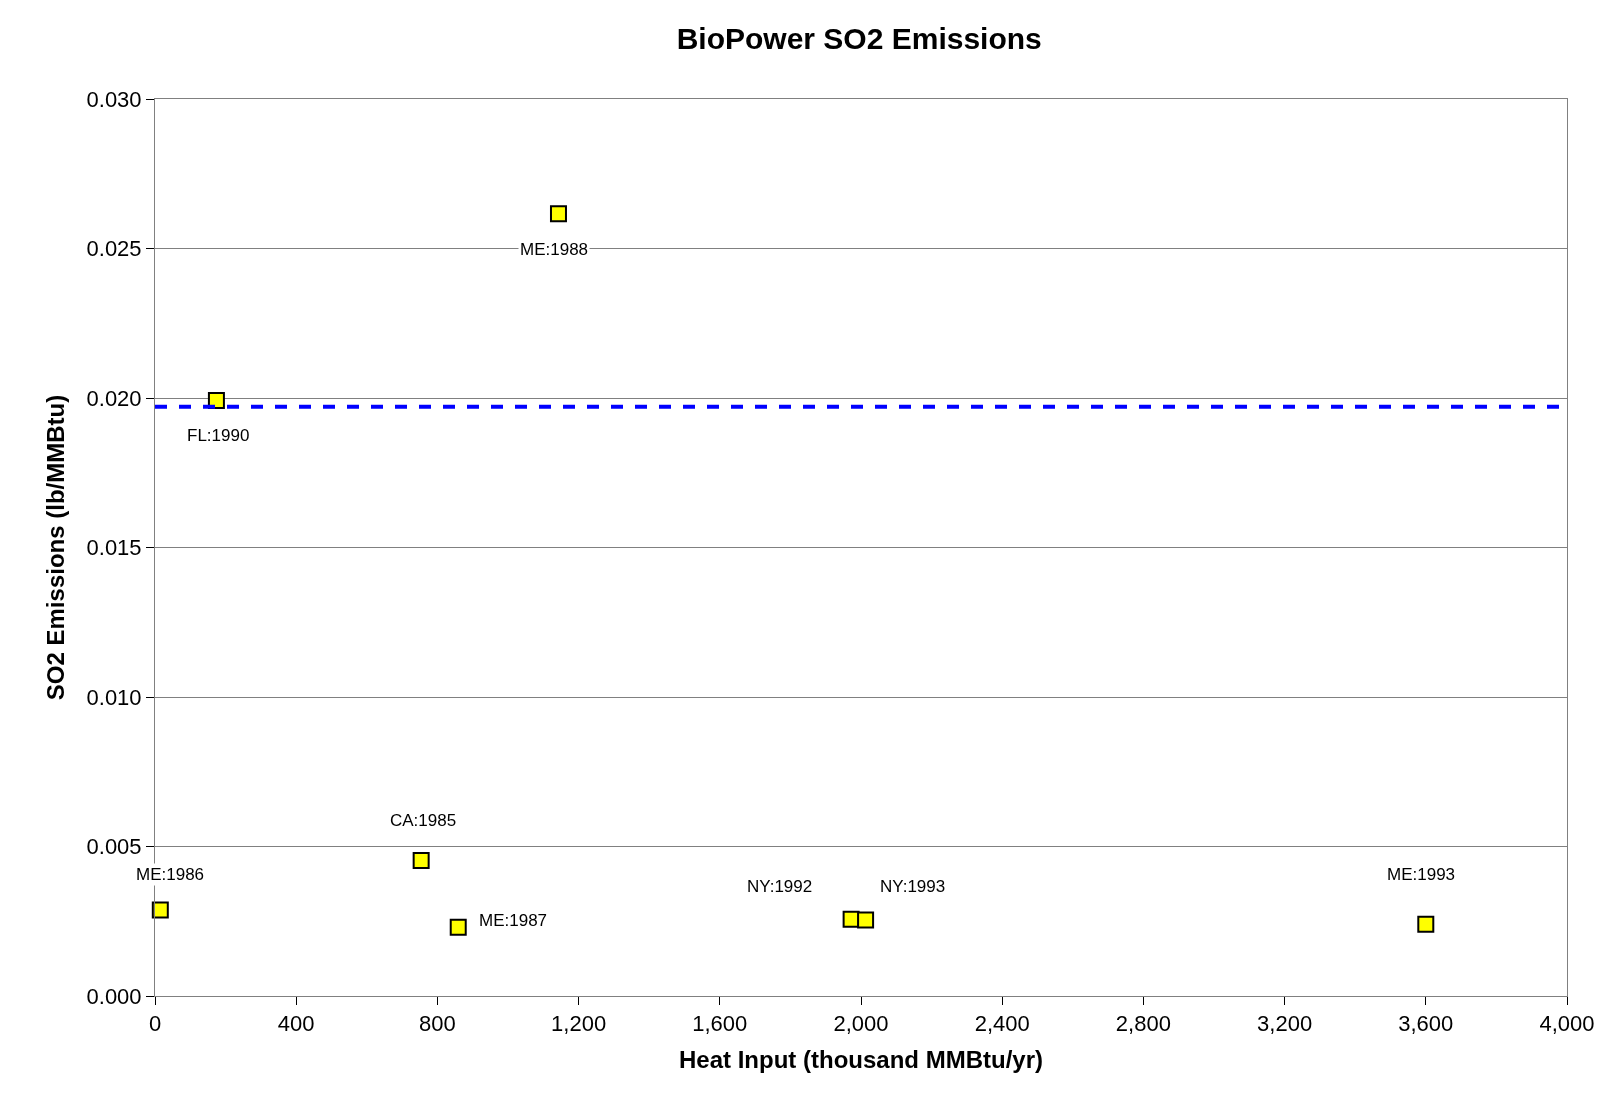 Image resolution: width=1606 pixels, height=1101 pixels. What do you see at coordinates (296, 1024) in the screenshot?
I see `x-tick-label: 400` at bounding box center [296, 1024].